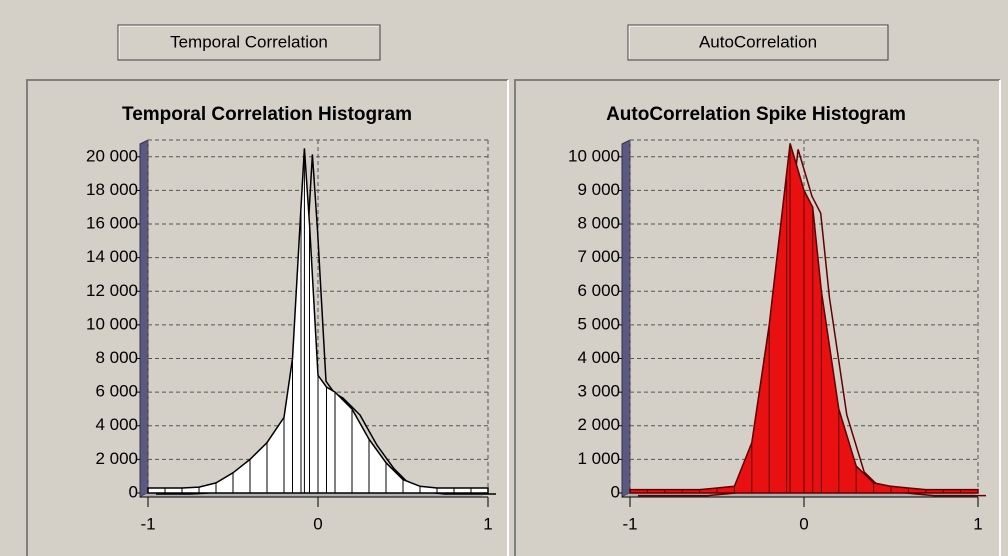 The height and width of the screenshot is (556, 1008). What do you see at coordinates (598, 189) in the screenshot?
I see `y-tick-label: 9 000` at bounding box center [598, 189].